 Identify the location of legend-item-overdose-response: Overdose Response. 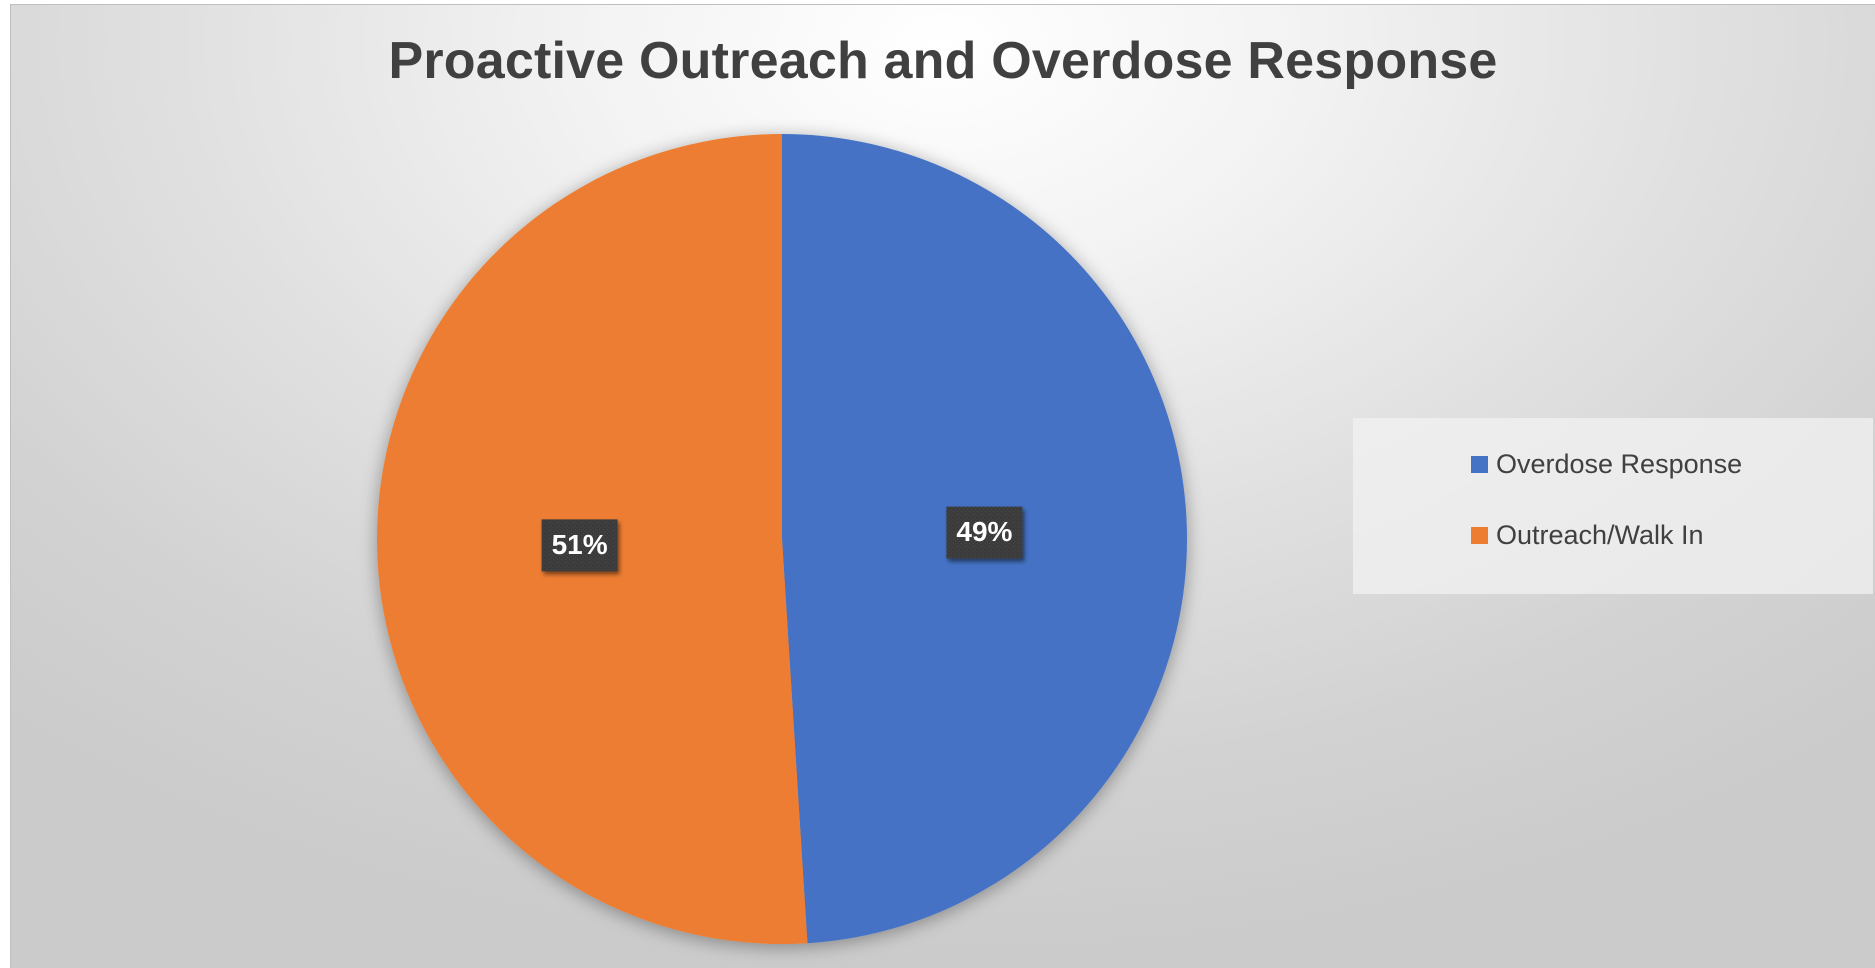
(1606, 464).